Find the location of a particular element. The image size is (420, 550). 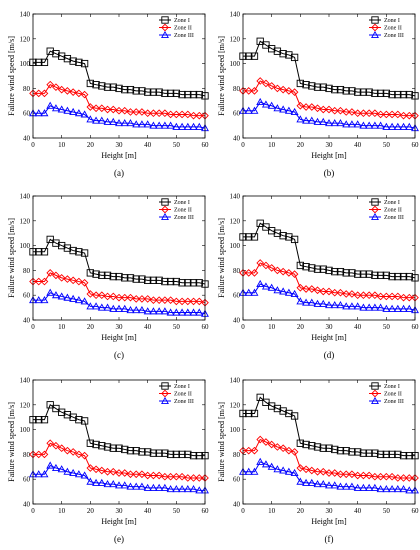

x-tick-label: 10 is located at coordinates (62, 327).